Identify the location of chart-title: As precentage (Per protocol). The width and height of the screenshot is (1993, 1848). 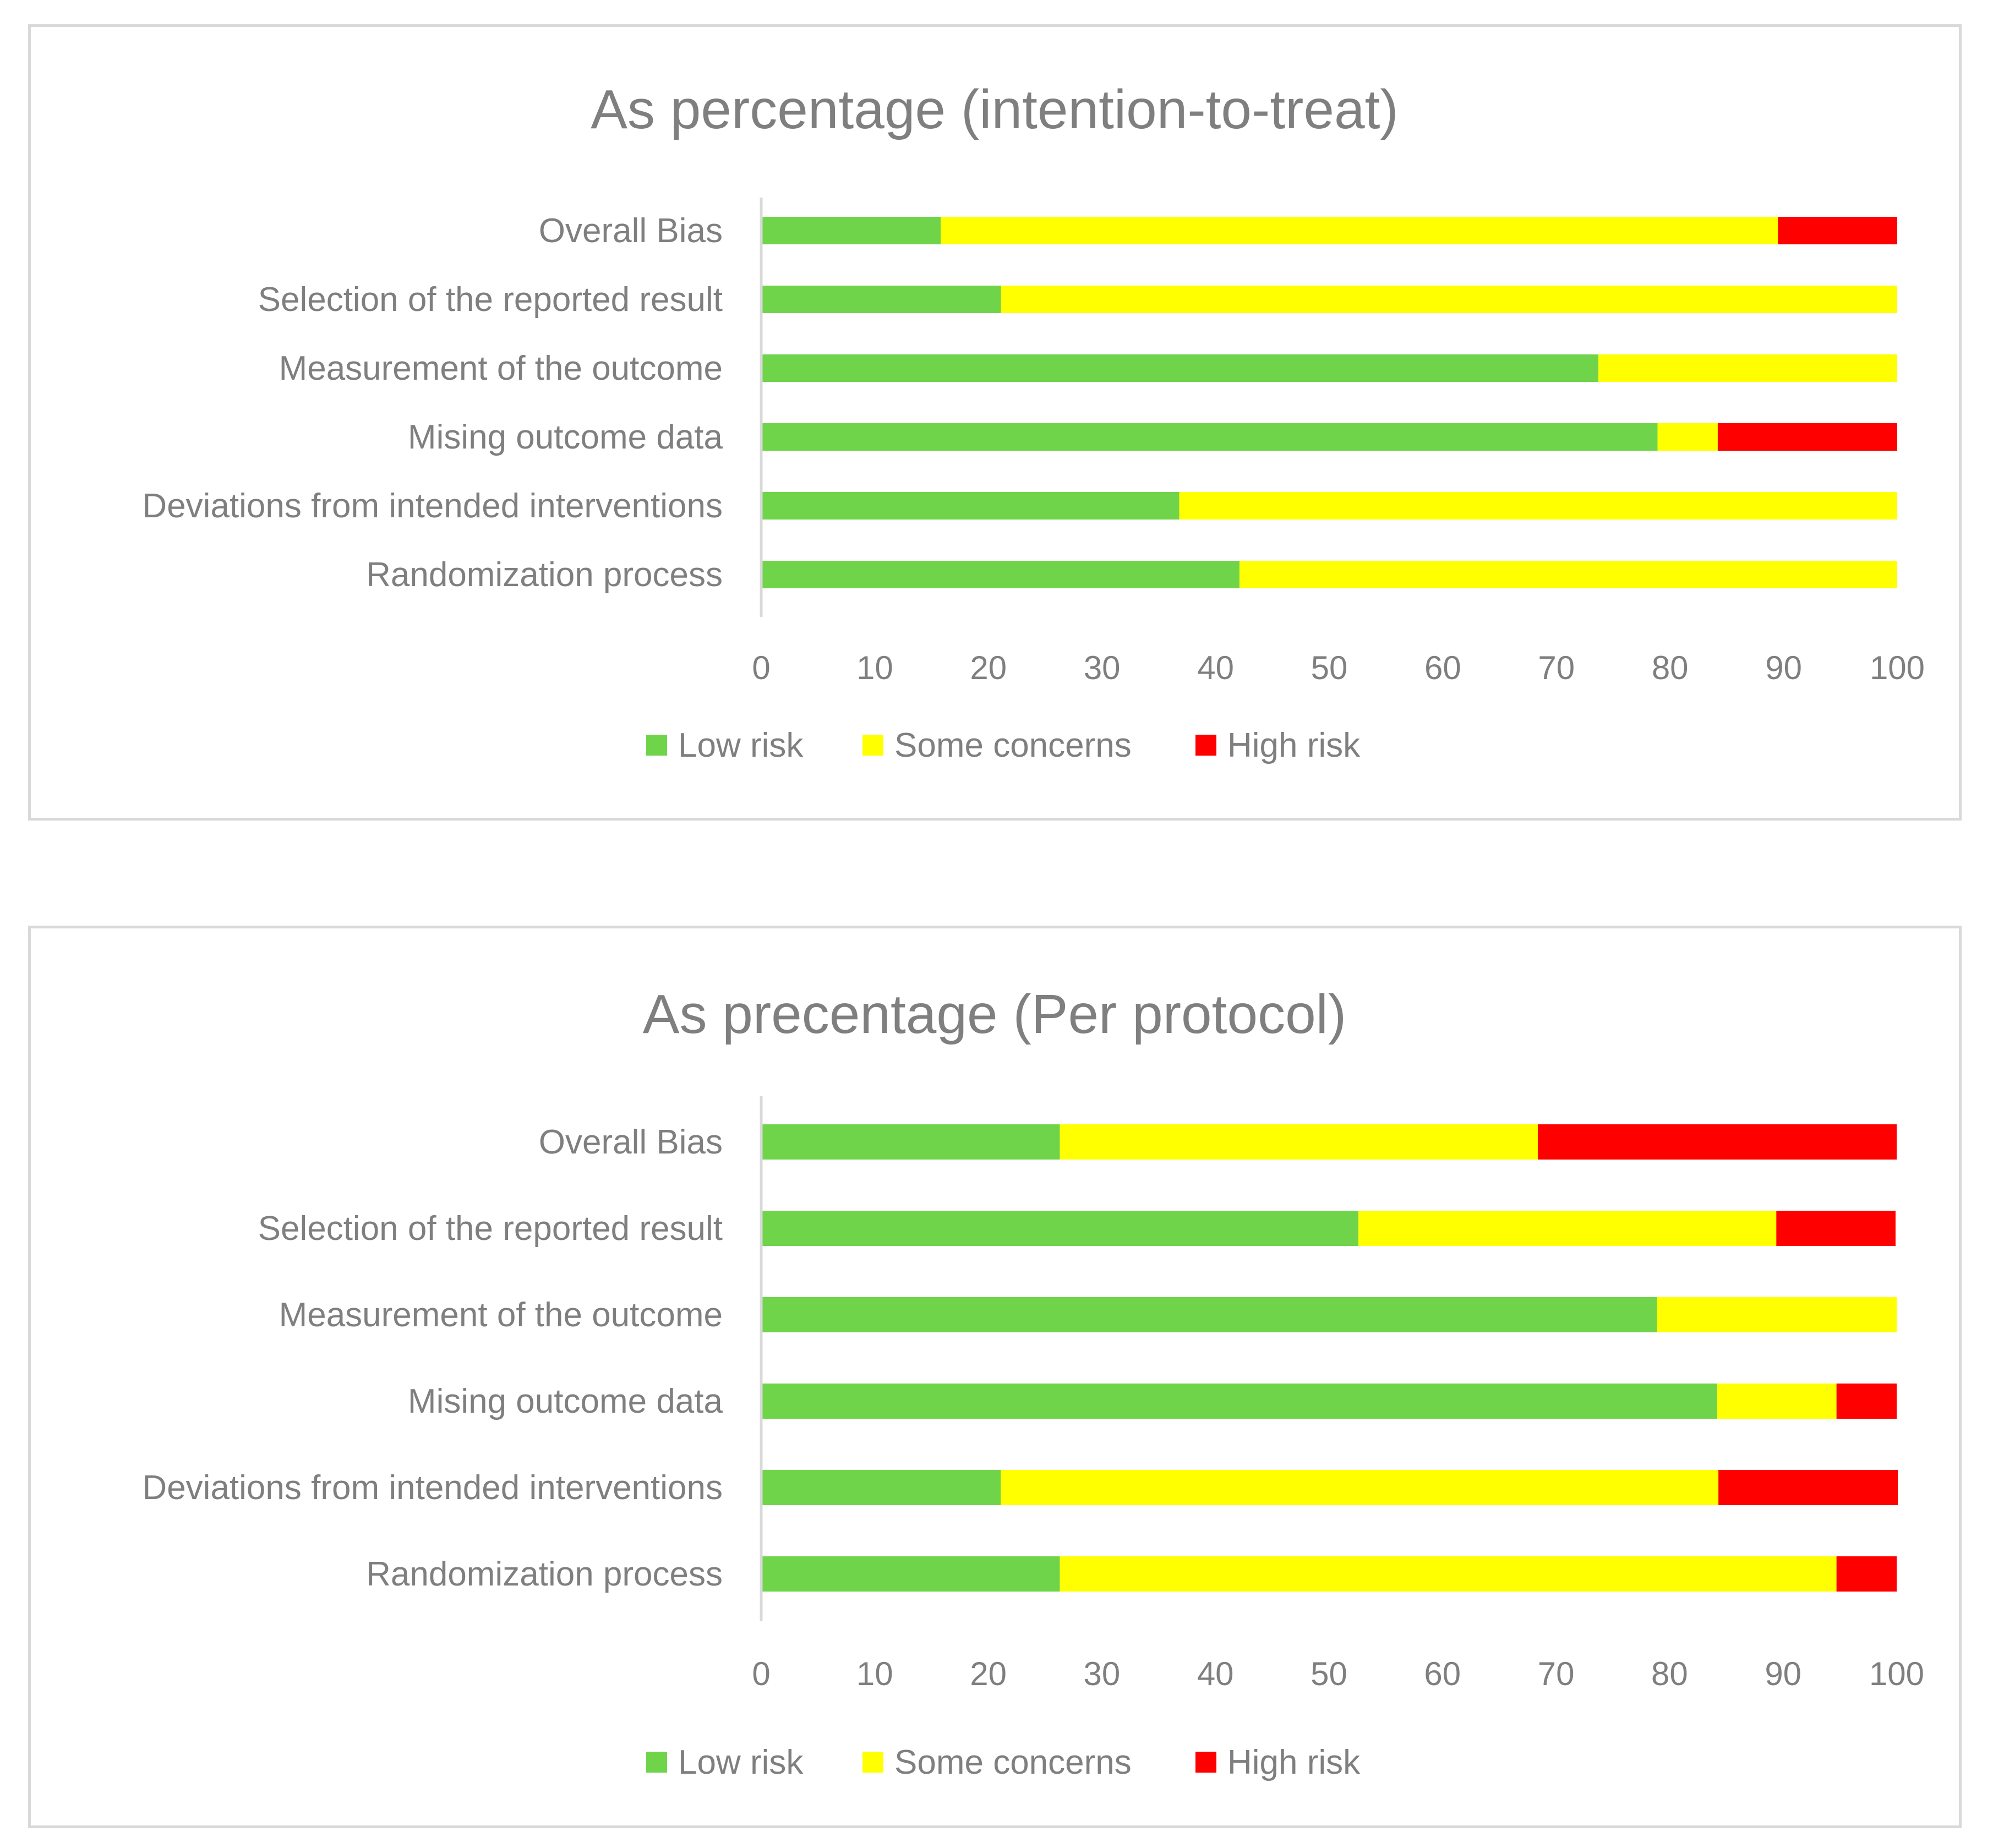
(994, 1014).